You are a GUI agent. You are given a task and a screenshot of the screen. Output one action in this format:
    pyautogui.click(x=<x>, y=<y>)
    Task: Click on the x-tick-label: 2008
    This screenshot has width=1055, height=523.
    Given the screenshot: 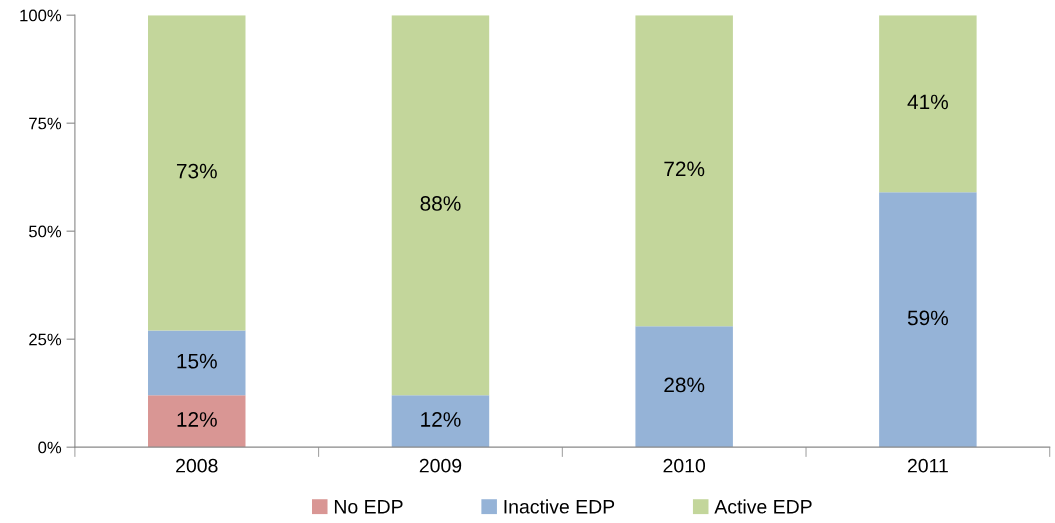 What is the action you would take?
    pyautogui.click(x=197, y=465)
    